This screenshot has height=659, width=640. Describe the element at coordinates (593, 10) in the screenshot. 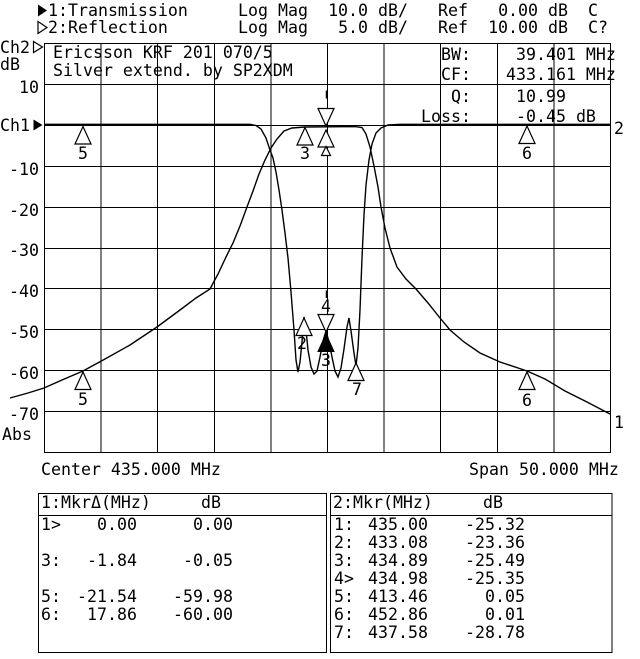

I see `trace1-cal-status: C` at that location.